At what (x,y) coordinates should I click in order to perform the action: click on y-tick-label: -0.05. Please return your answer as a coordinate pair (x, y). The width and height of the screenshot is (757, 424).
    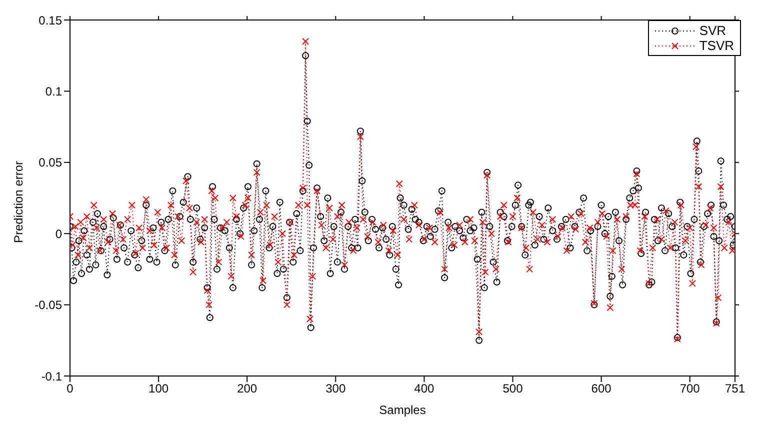
    Looking at the image, I should click on (48, 305).